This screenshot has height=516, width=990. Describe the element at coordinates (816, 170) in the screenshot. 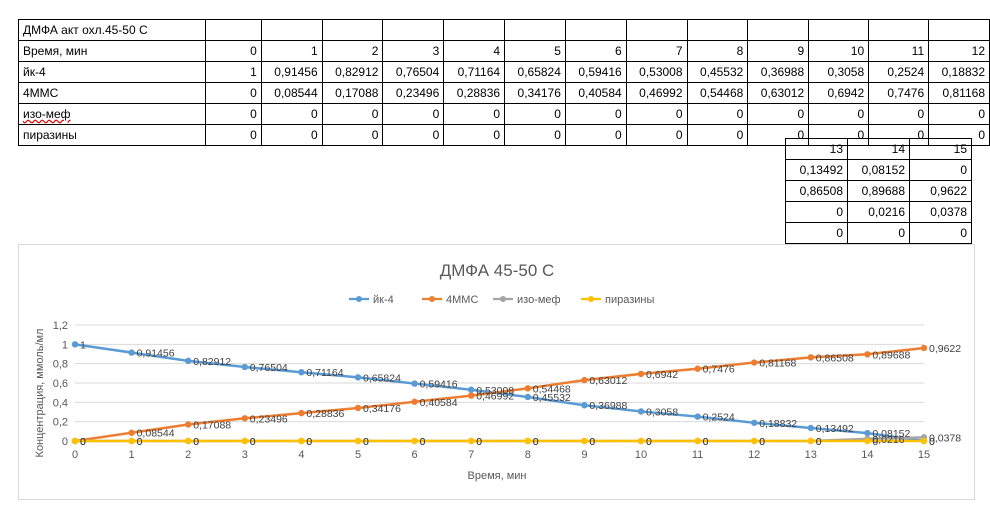

I see `table-cell: 0,13492` at that location.